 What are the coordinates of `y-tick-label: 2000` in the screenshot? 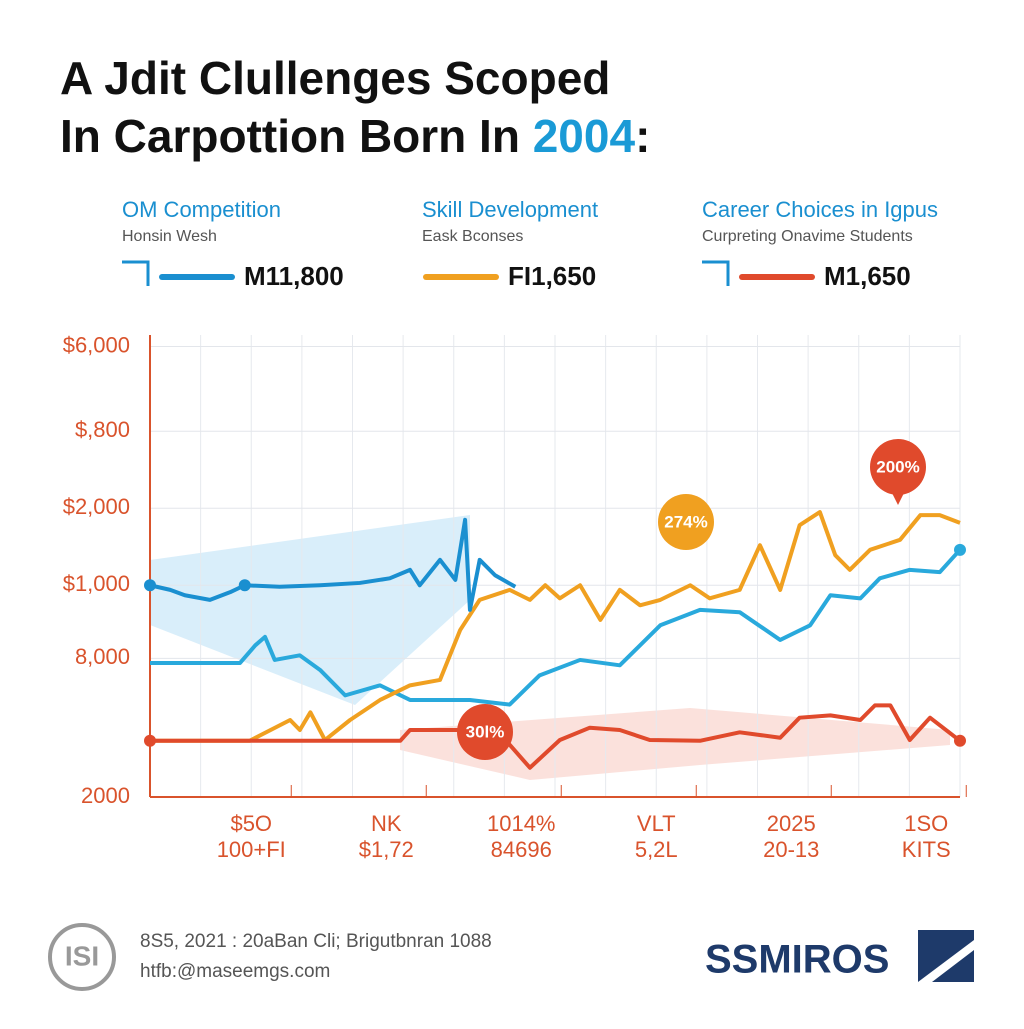 It's located at (105, 795).